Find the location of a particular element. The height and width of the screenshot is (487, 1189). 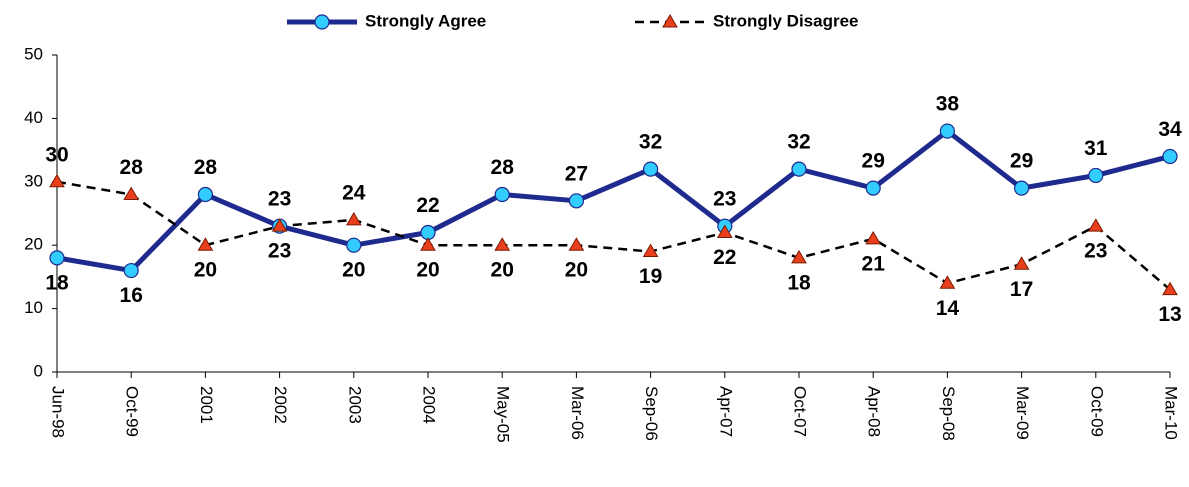

x-tick-label: Oct-09 is located at coordinates (1096, 411).